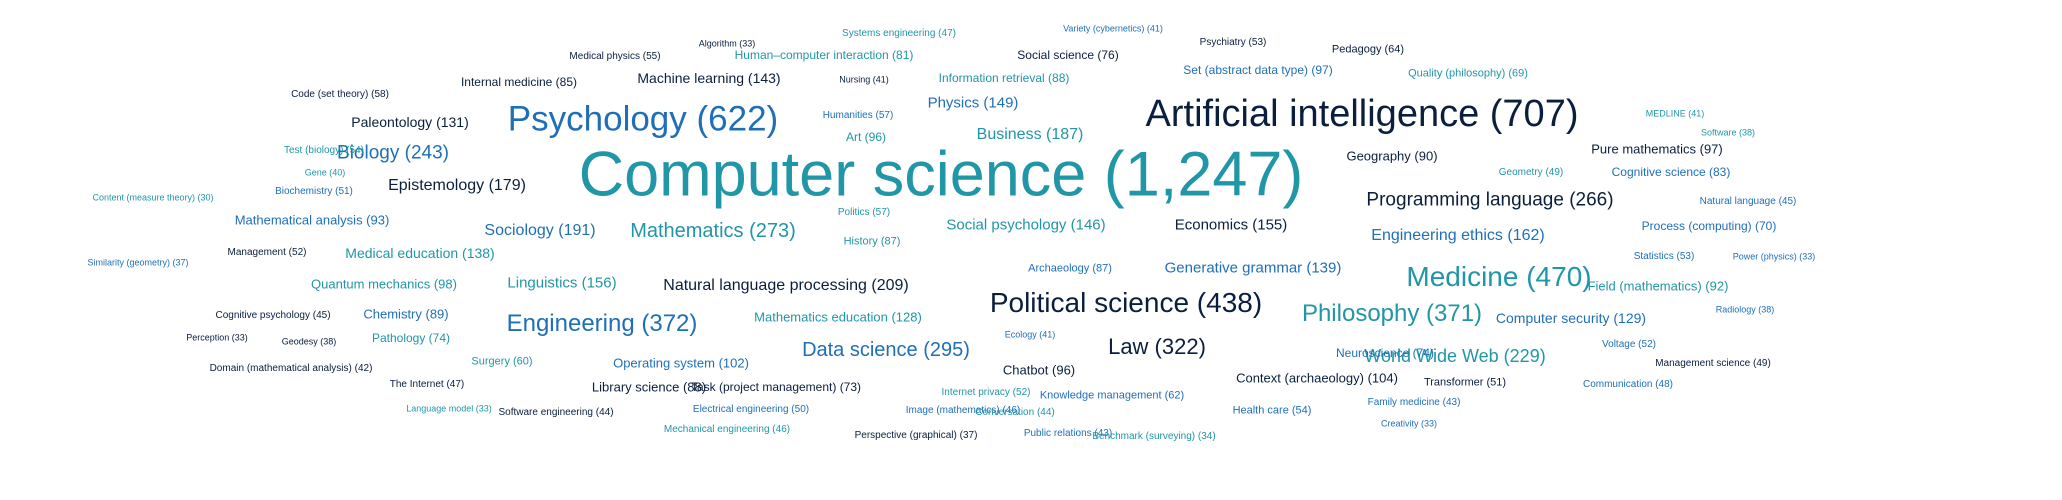 This screenshot has width=2062, height=500. What do you see at coordinates (1709, 226) in the screenshot?
I see `word-process-computing: Process (computing) (70)` at bounding box center [1709, 226].